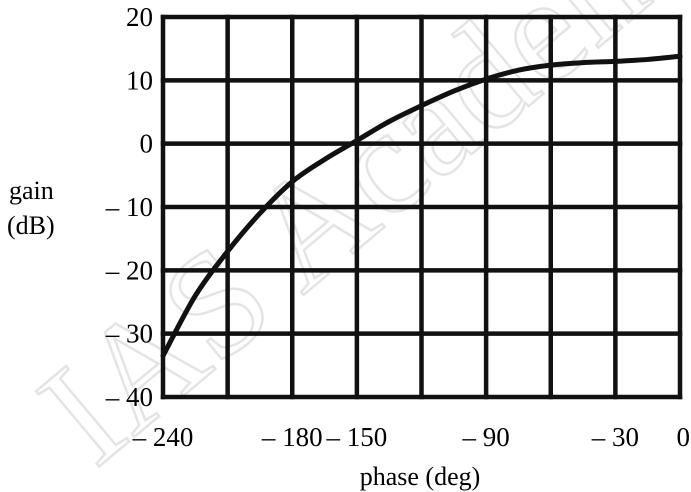 The image size is (691, 492). Describe the element at coordinates (31, 225) in the screenshot. I see `y-axis-label-line-2: (dB)` at that location.